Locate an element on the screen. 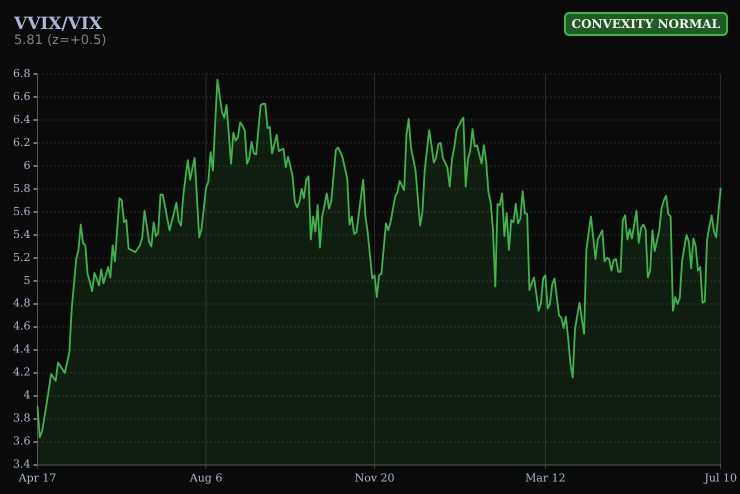  y-tick-label: 4.4 is located at coordinates (21, 349).